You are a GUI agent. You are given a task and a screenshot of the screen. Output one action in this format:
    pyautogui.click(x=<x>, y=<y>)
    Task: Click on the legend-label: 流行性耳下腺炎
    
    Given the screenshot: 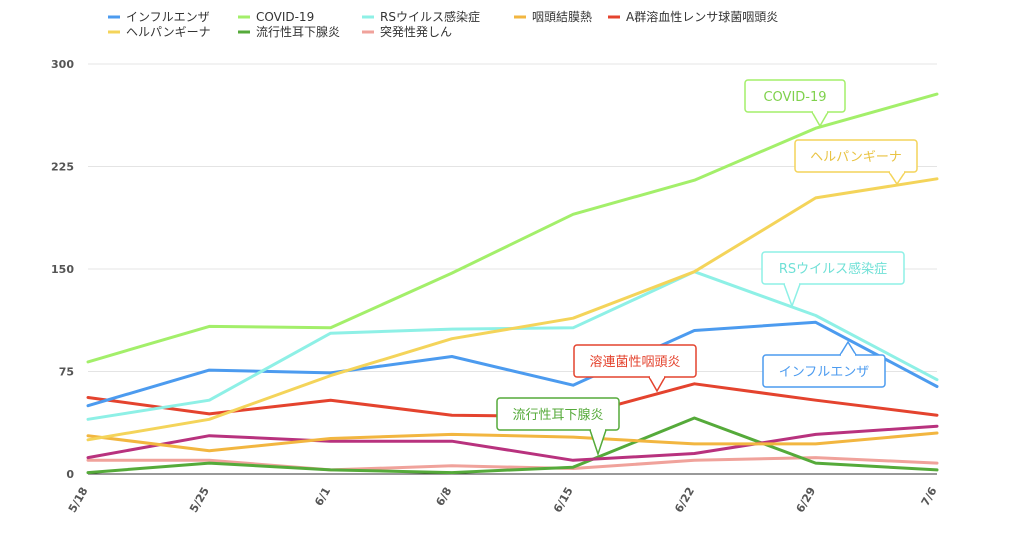 What is the action you would take?
    pyautogui.click(x=298, y=32)
    